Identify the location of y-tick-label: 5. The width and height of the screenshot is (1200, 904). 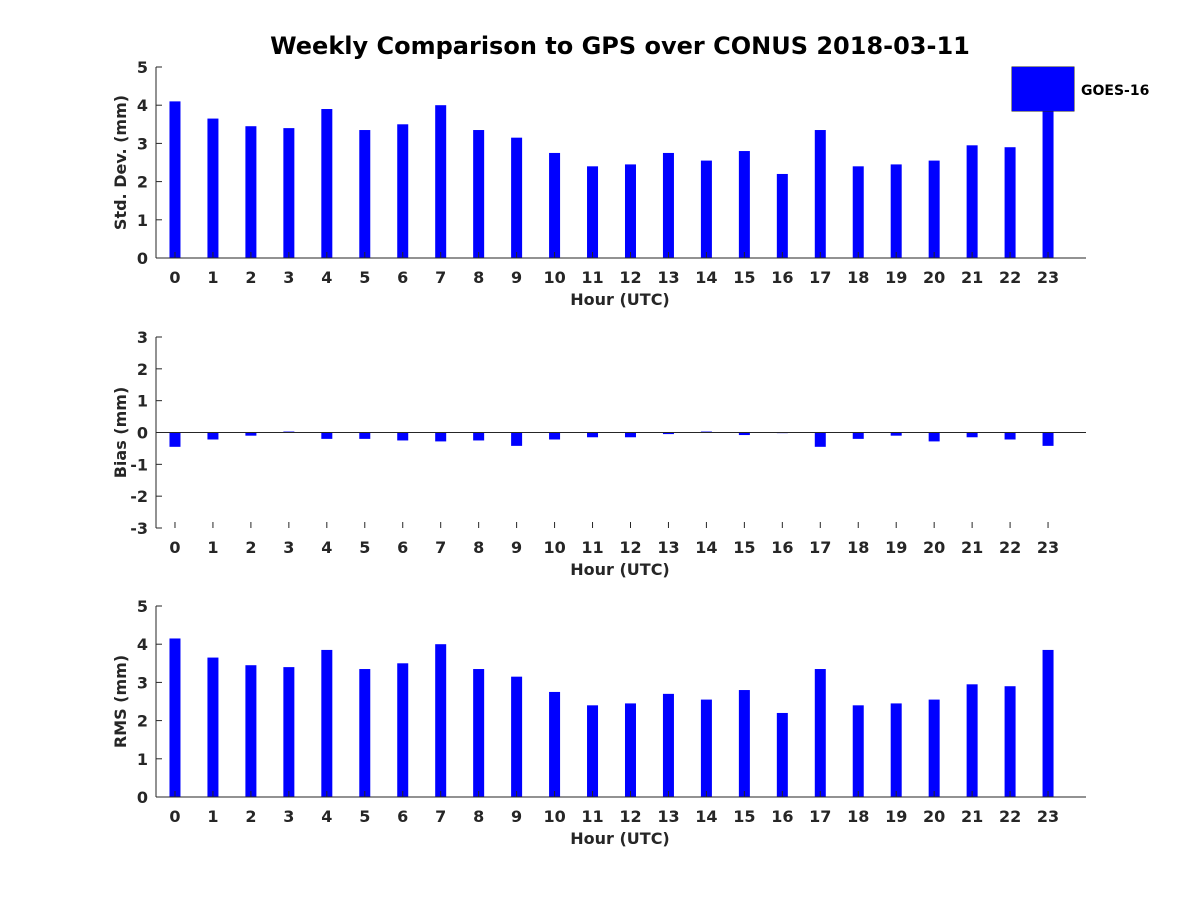
(142, 67).